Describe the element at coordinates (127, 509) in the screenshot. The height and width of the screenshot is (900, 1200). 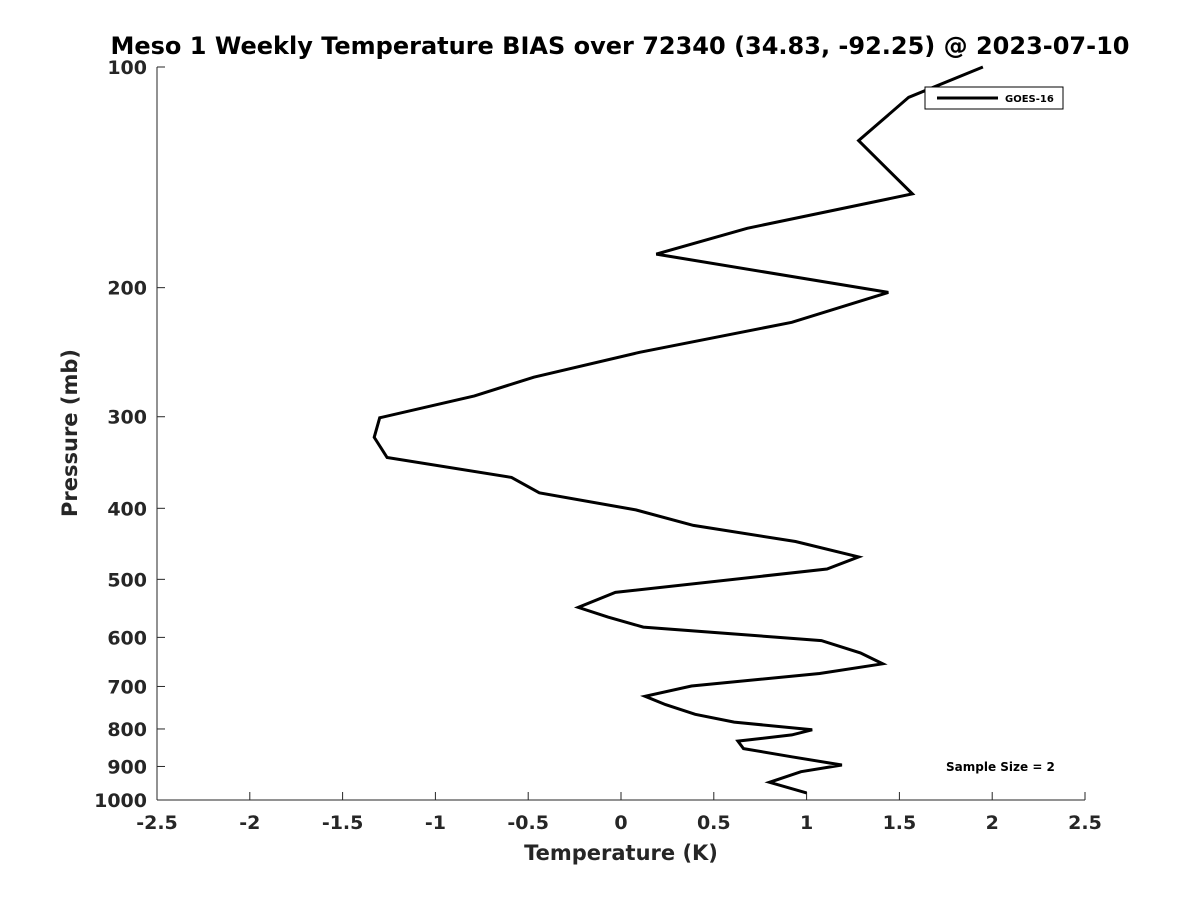
I see `y-tick-label: 400` at that location.